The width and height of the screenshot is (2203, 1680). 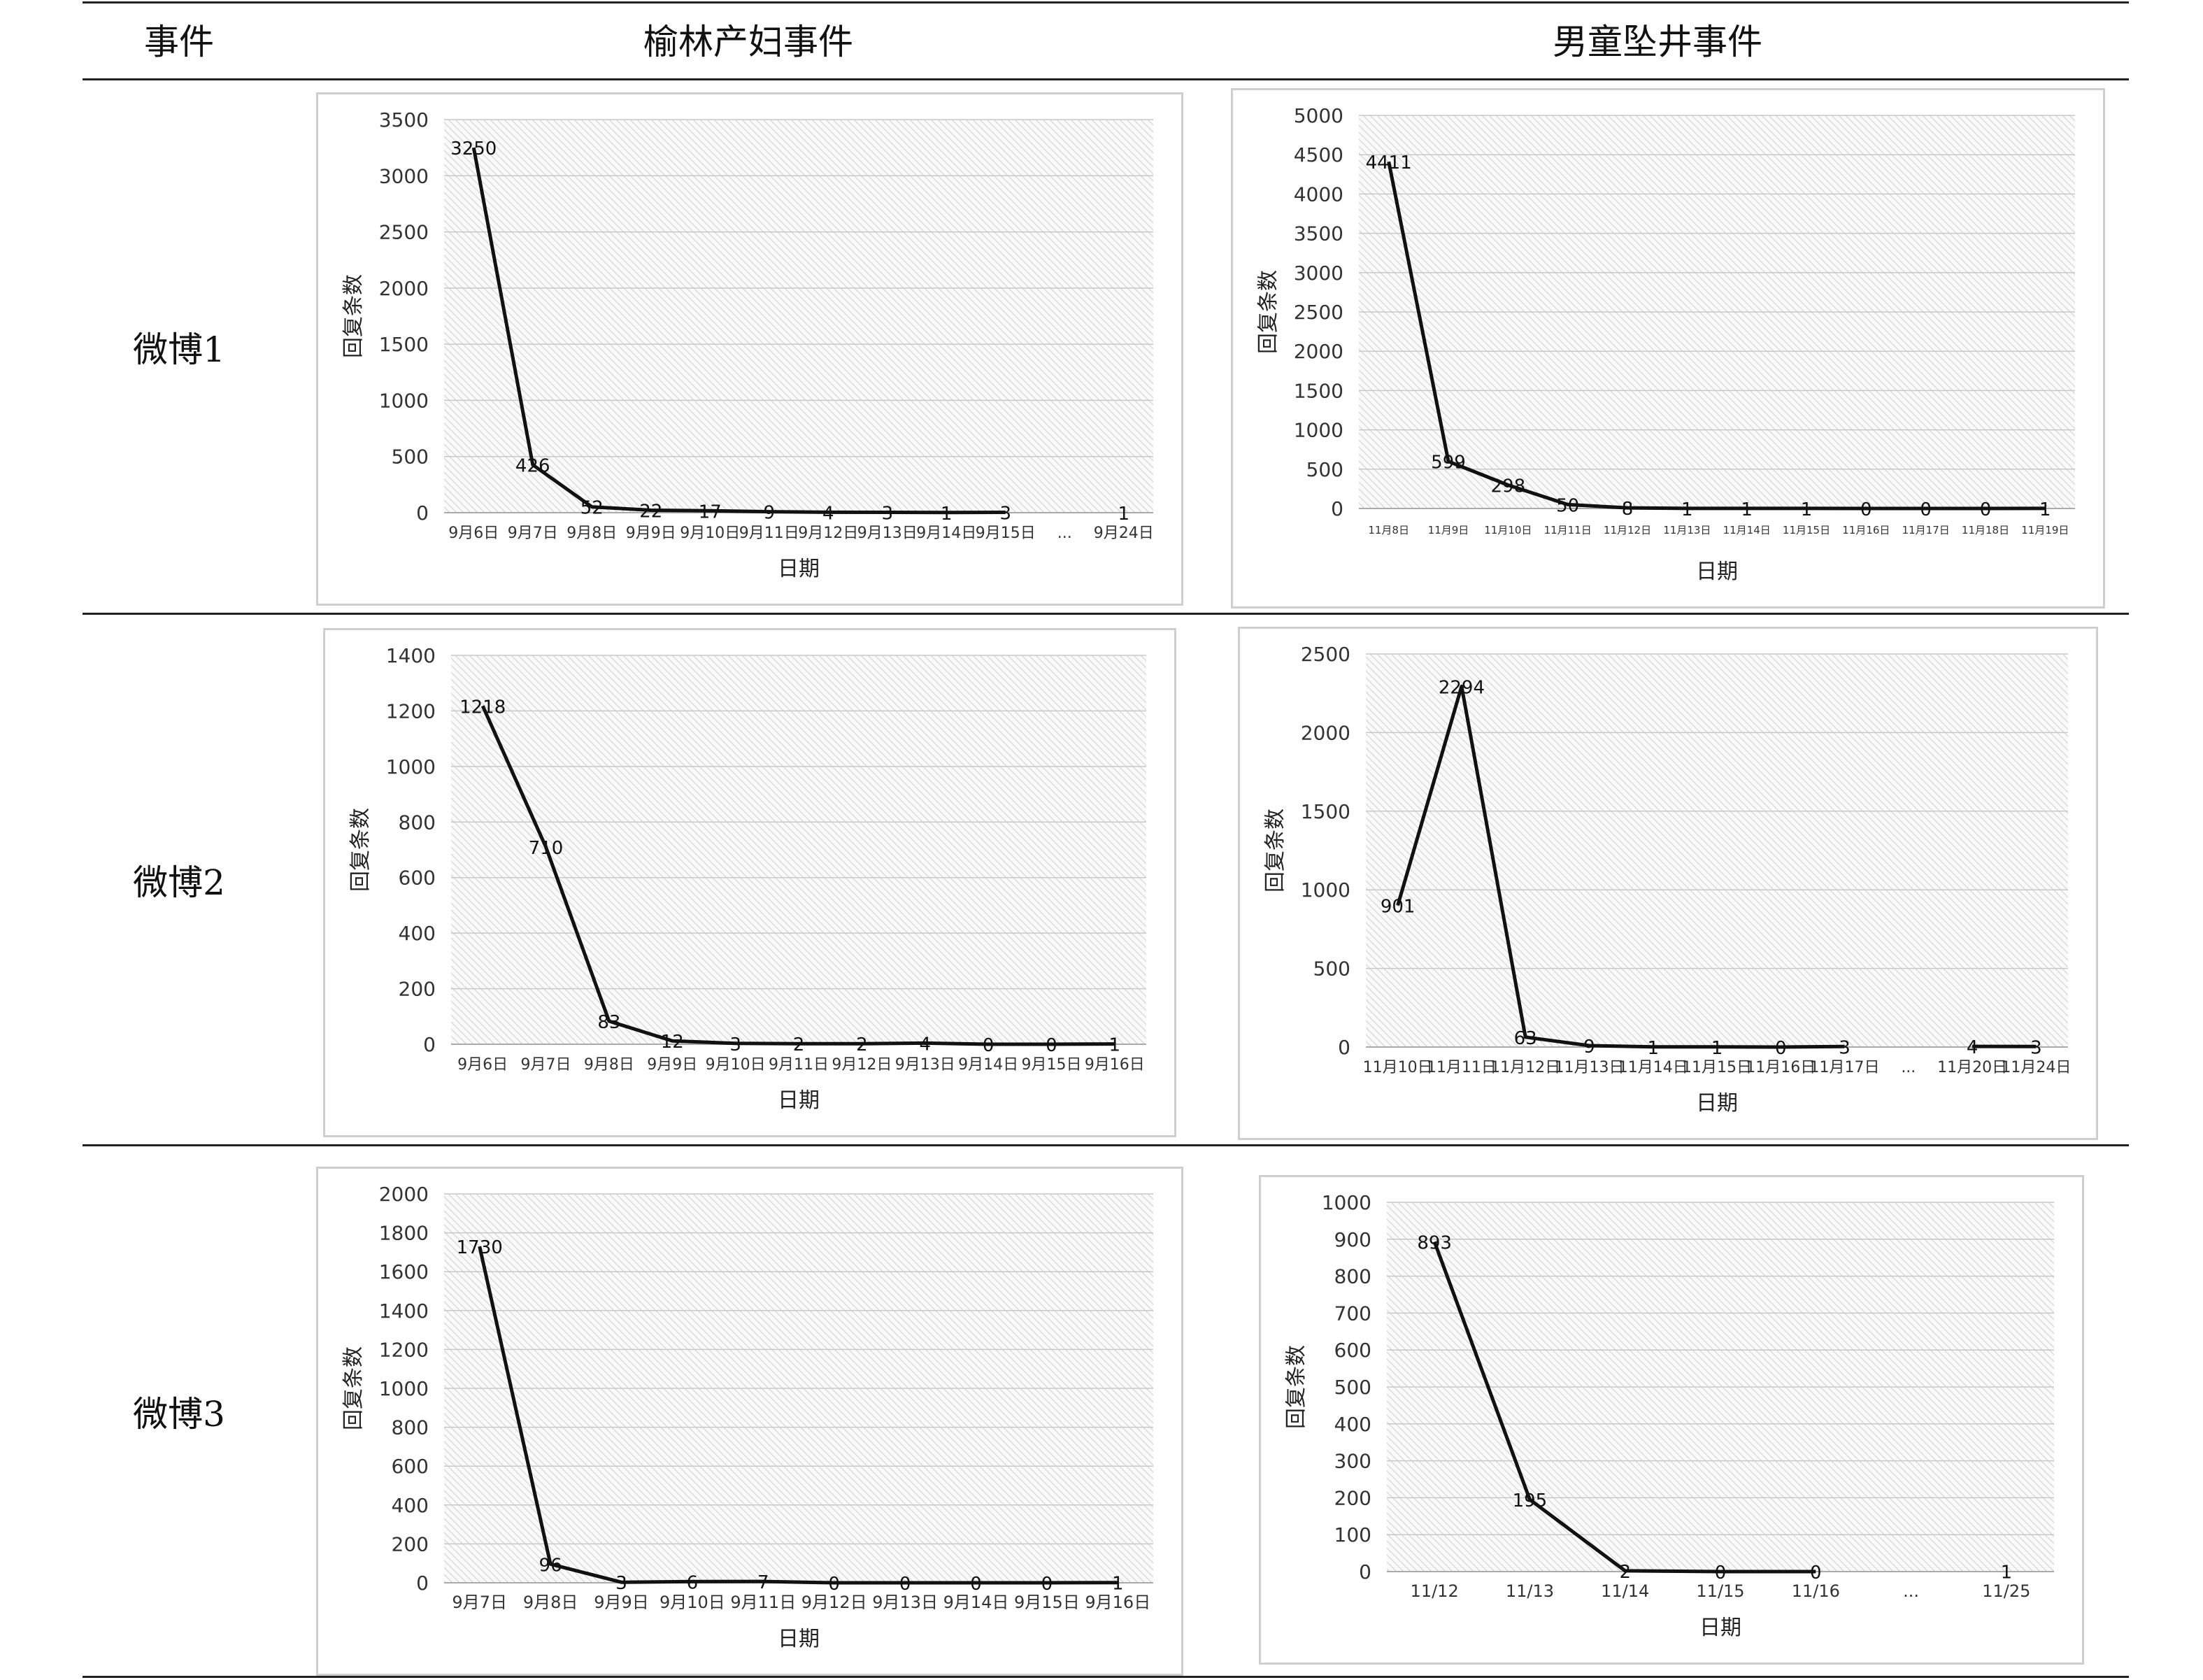 I want to click on table-header-rule, so click(x=1106, y=79).